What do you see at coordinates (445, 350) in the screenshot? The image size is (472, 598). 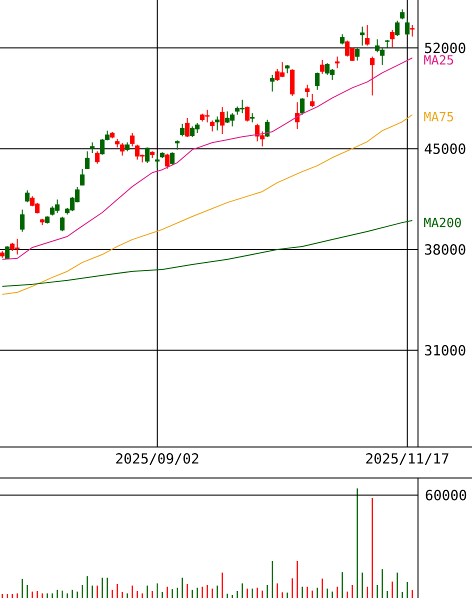 I see `y-tick-label: 31000` at bounding box center [445, 350].